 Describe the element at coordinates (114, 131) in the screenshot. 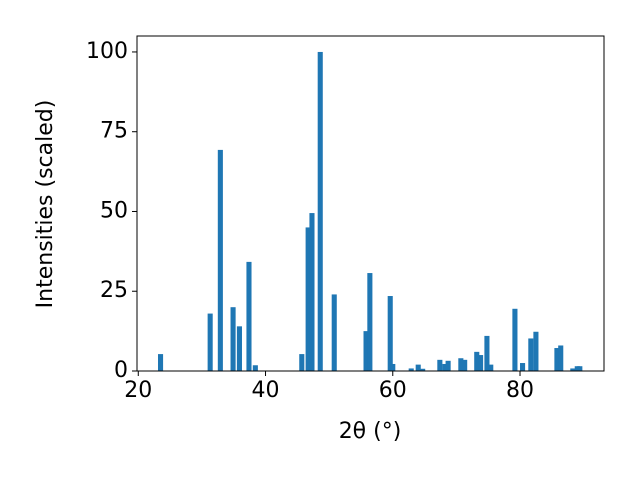

I see `y-tick-label: 75` at that location.